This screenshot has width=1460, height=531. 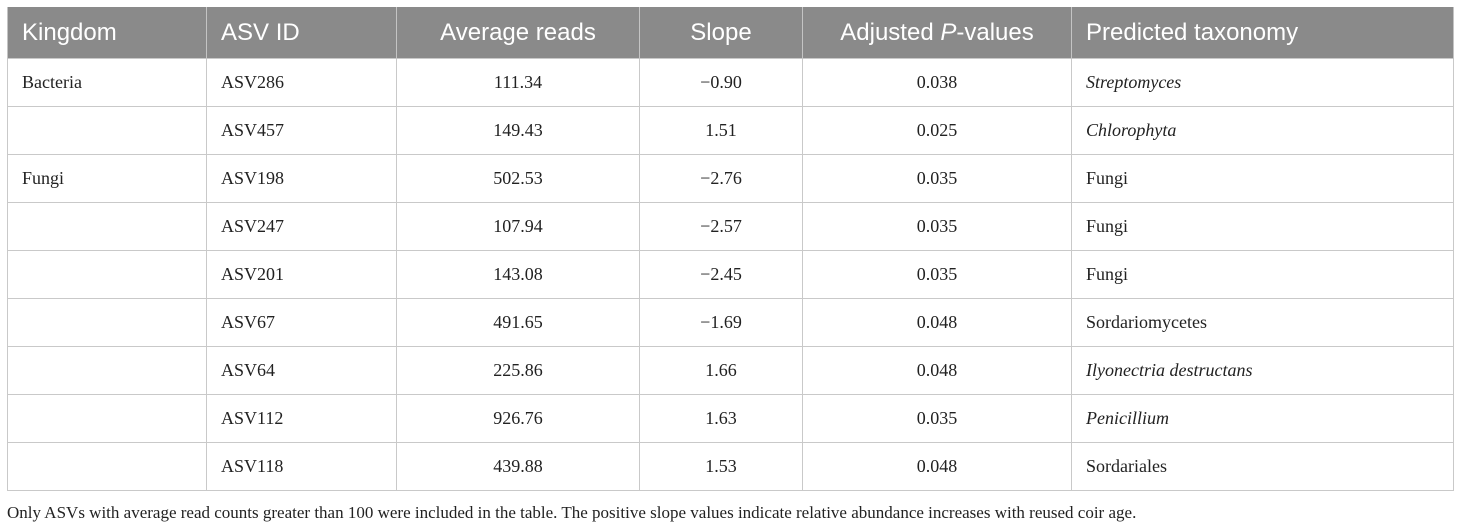 What do you see at coordinates (937, 82) in the screenshot?
I see `cell-adjusted-p-value: 0.038` at bounding box center [937, 82].